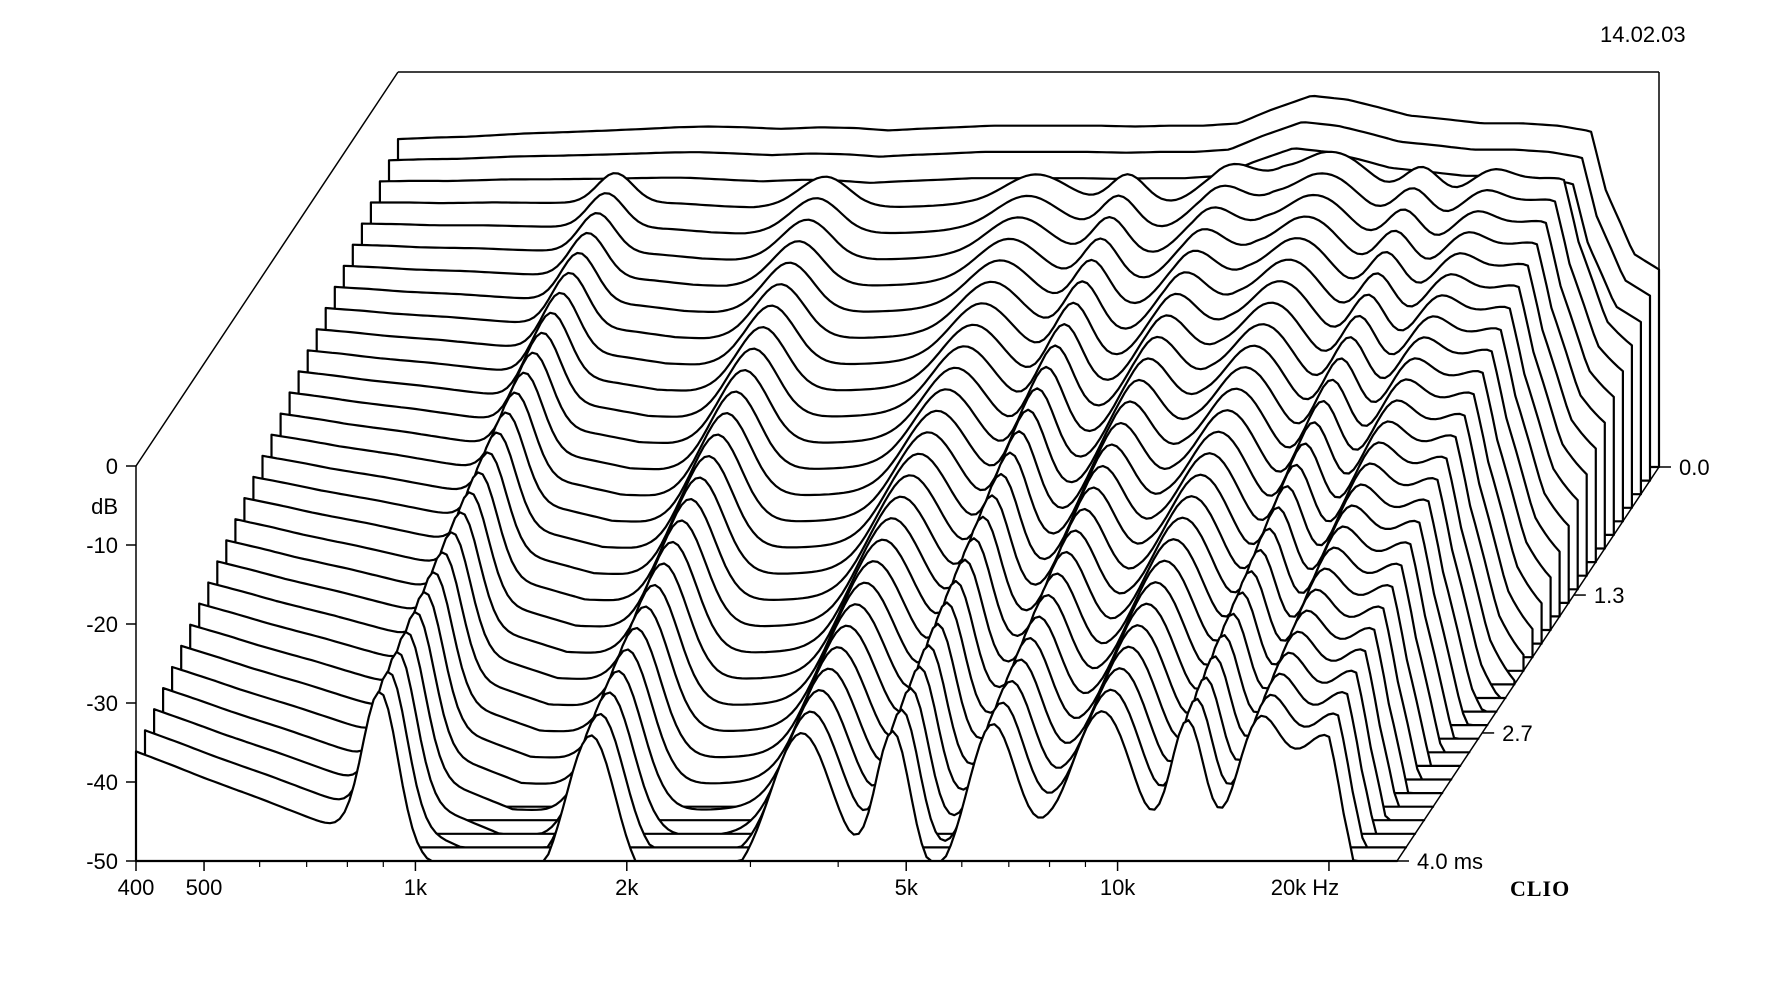  I want to click on x-tick-label: 20k Hz, so click(1305, 887).